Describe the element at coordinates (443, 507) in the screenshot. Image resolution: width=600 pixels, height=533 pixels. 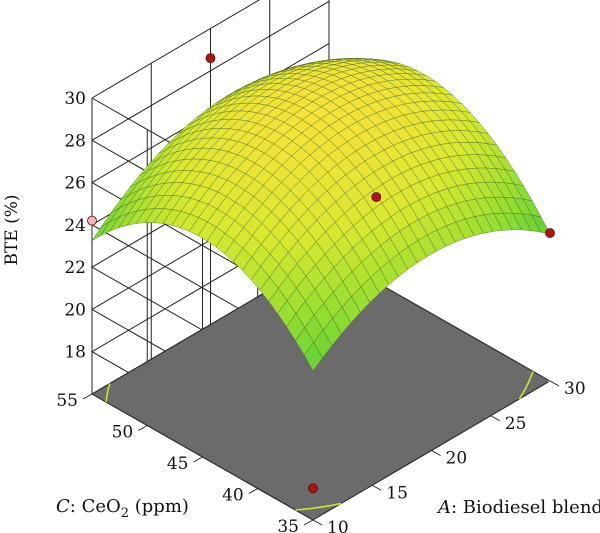
I see `a-axis-label-prefix: A` at that location.